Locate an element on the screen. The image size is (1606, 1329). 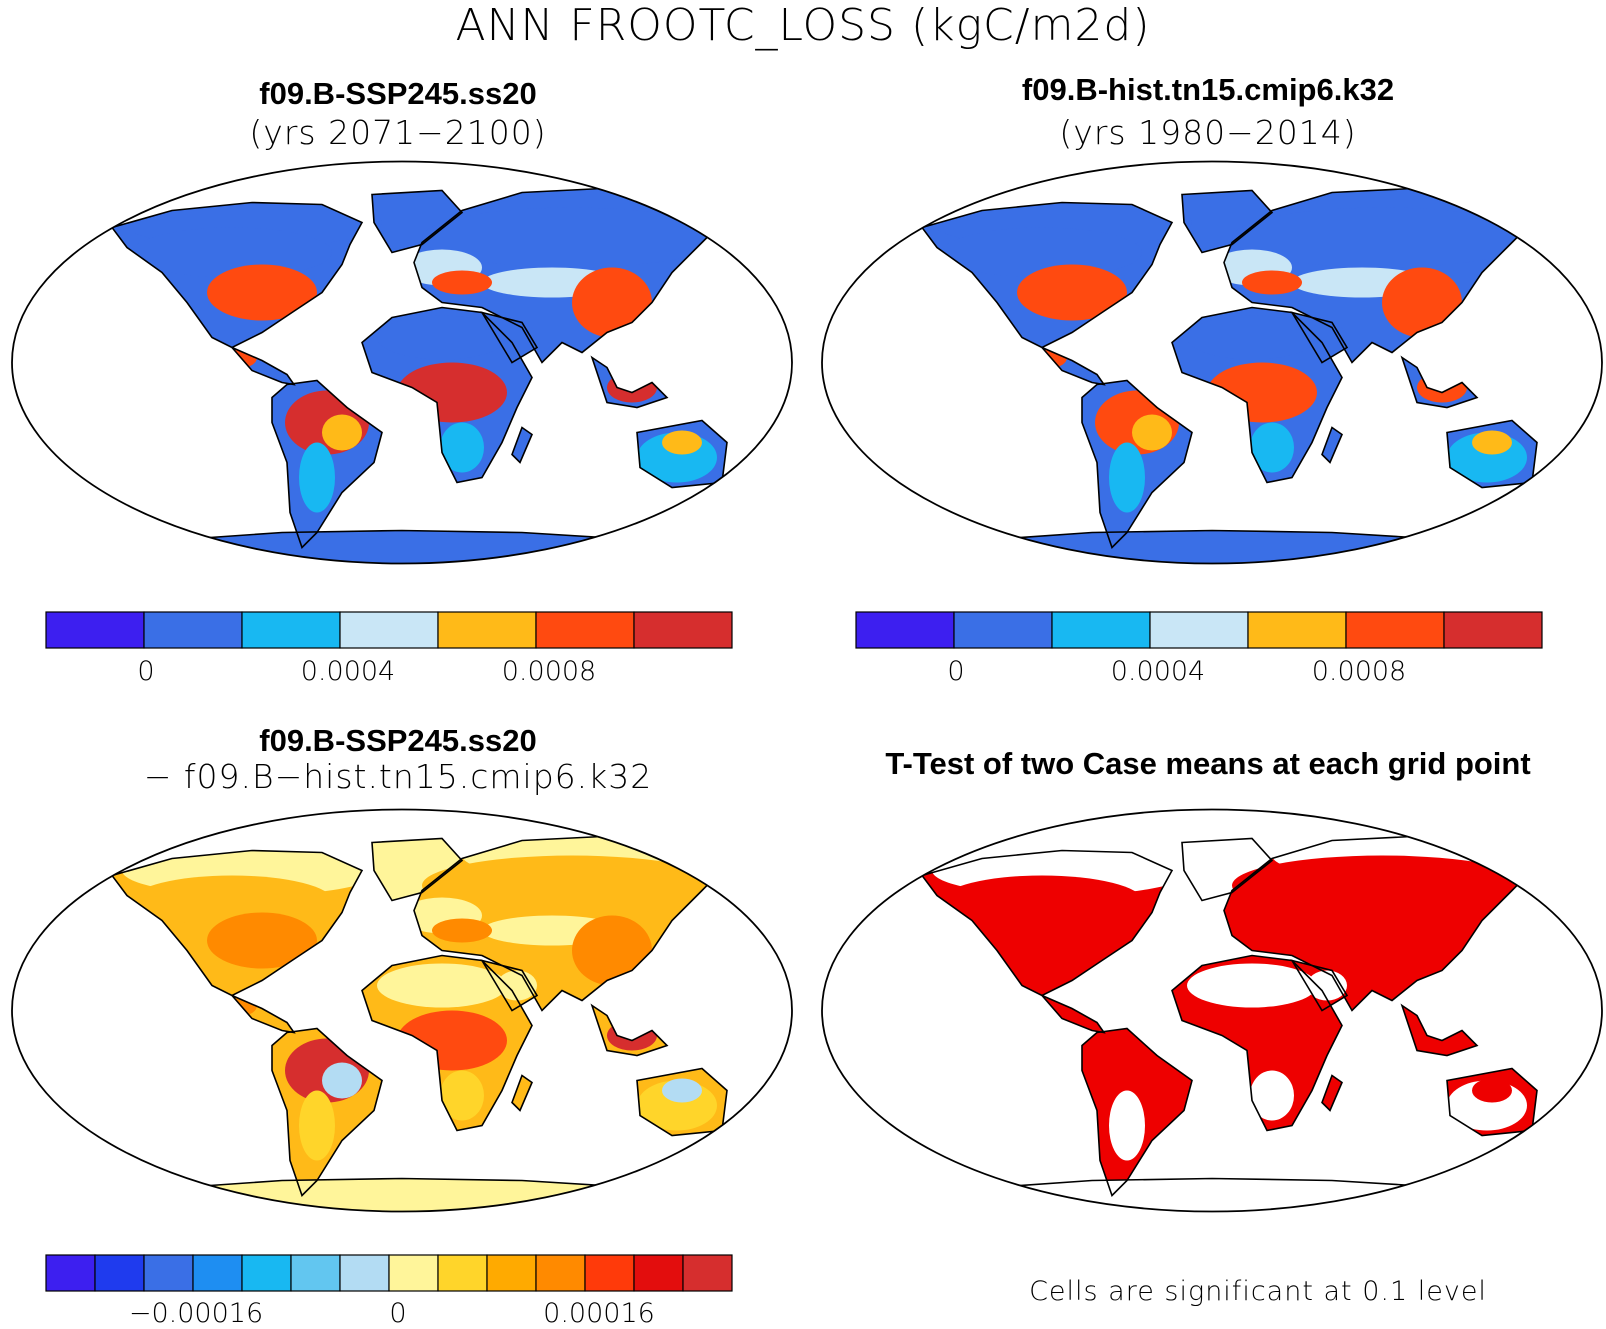
panel-top-left-case: f09.B-SSP245.ss20 is located at coordinates (398, 93).